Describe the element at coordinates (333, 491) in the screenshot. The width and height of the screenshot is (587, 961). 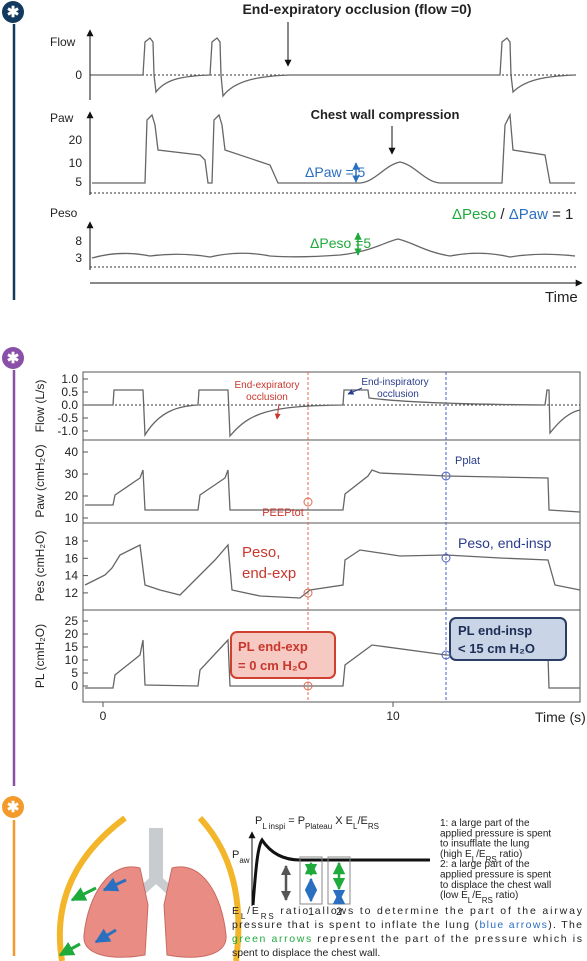
I see `paw-trace` at that location.